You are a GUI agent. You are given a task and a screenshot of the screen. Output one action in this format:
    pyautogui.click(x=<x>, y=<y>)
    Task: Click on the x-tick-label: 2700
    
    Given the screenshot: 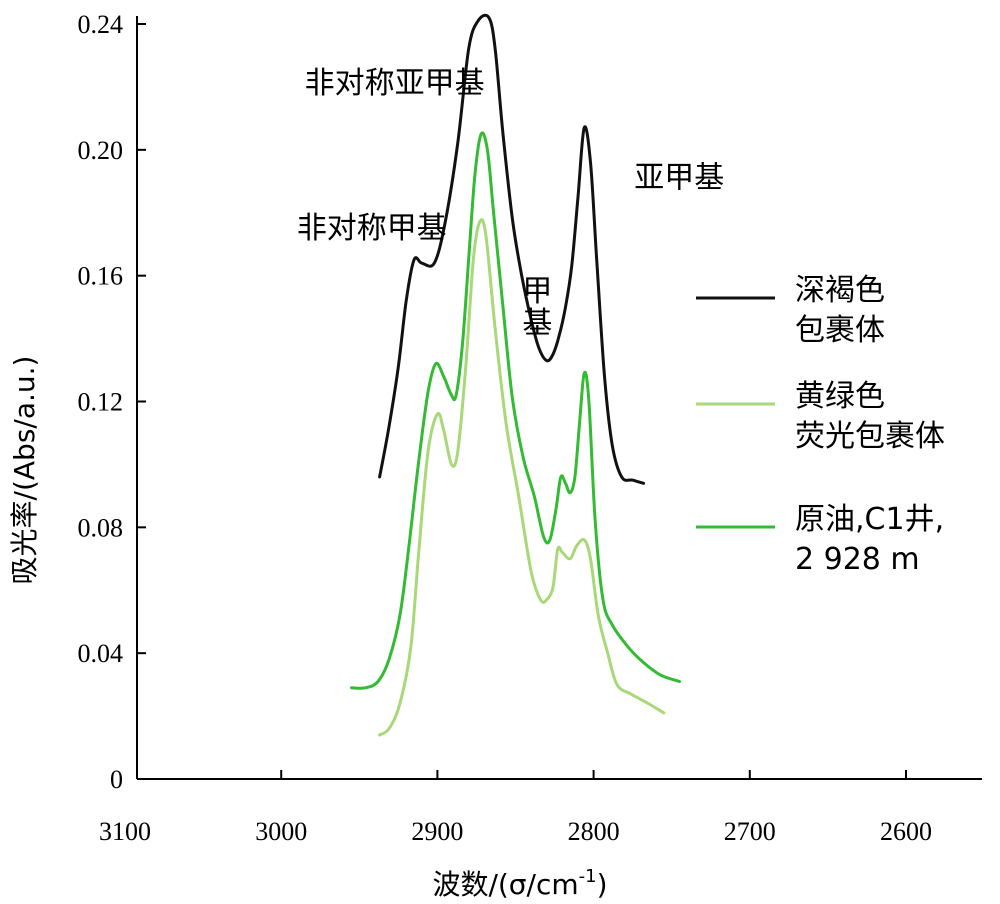 What is the action you would take?
    pyautogui.click(x=750, y=831)
    